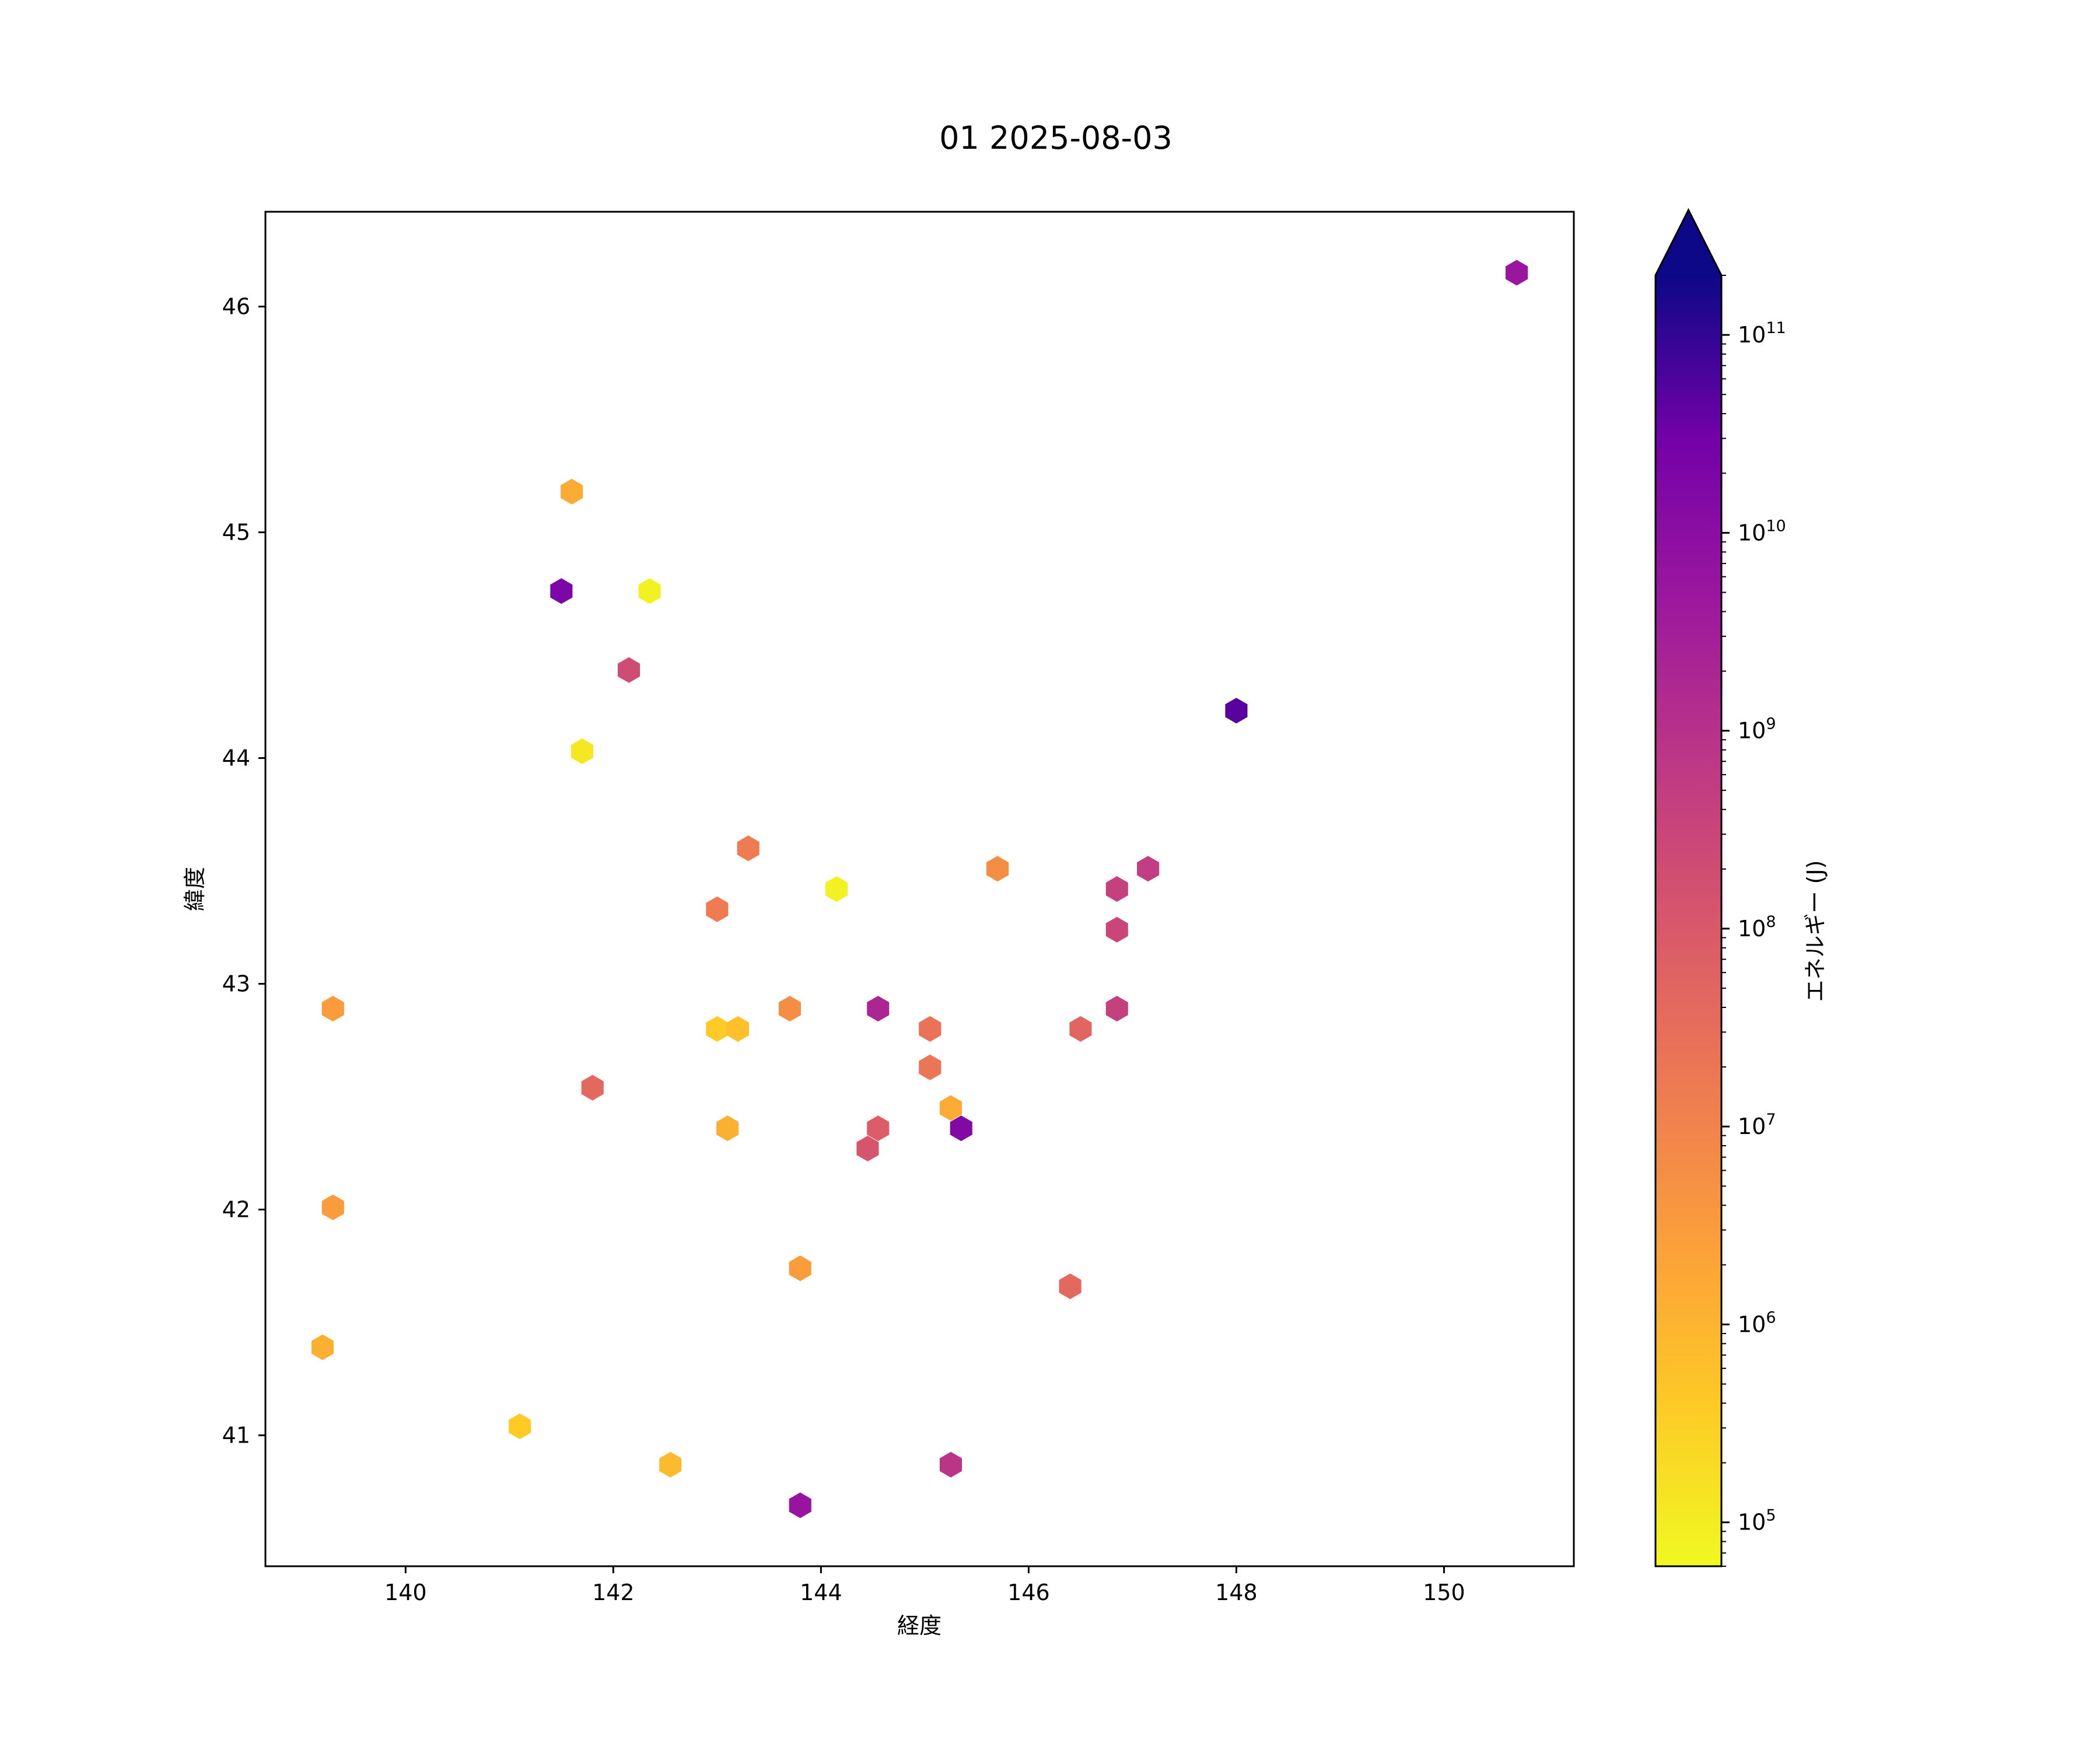 The height and width of the screenshot is (1750, 2100). I want to click on x-axis-label: 経度, so click(919, 1626).